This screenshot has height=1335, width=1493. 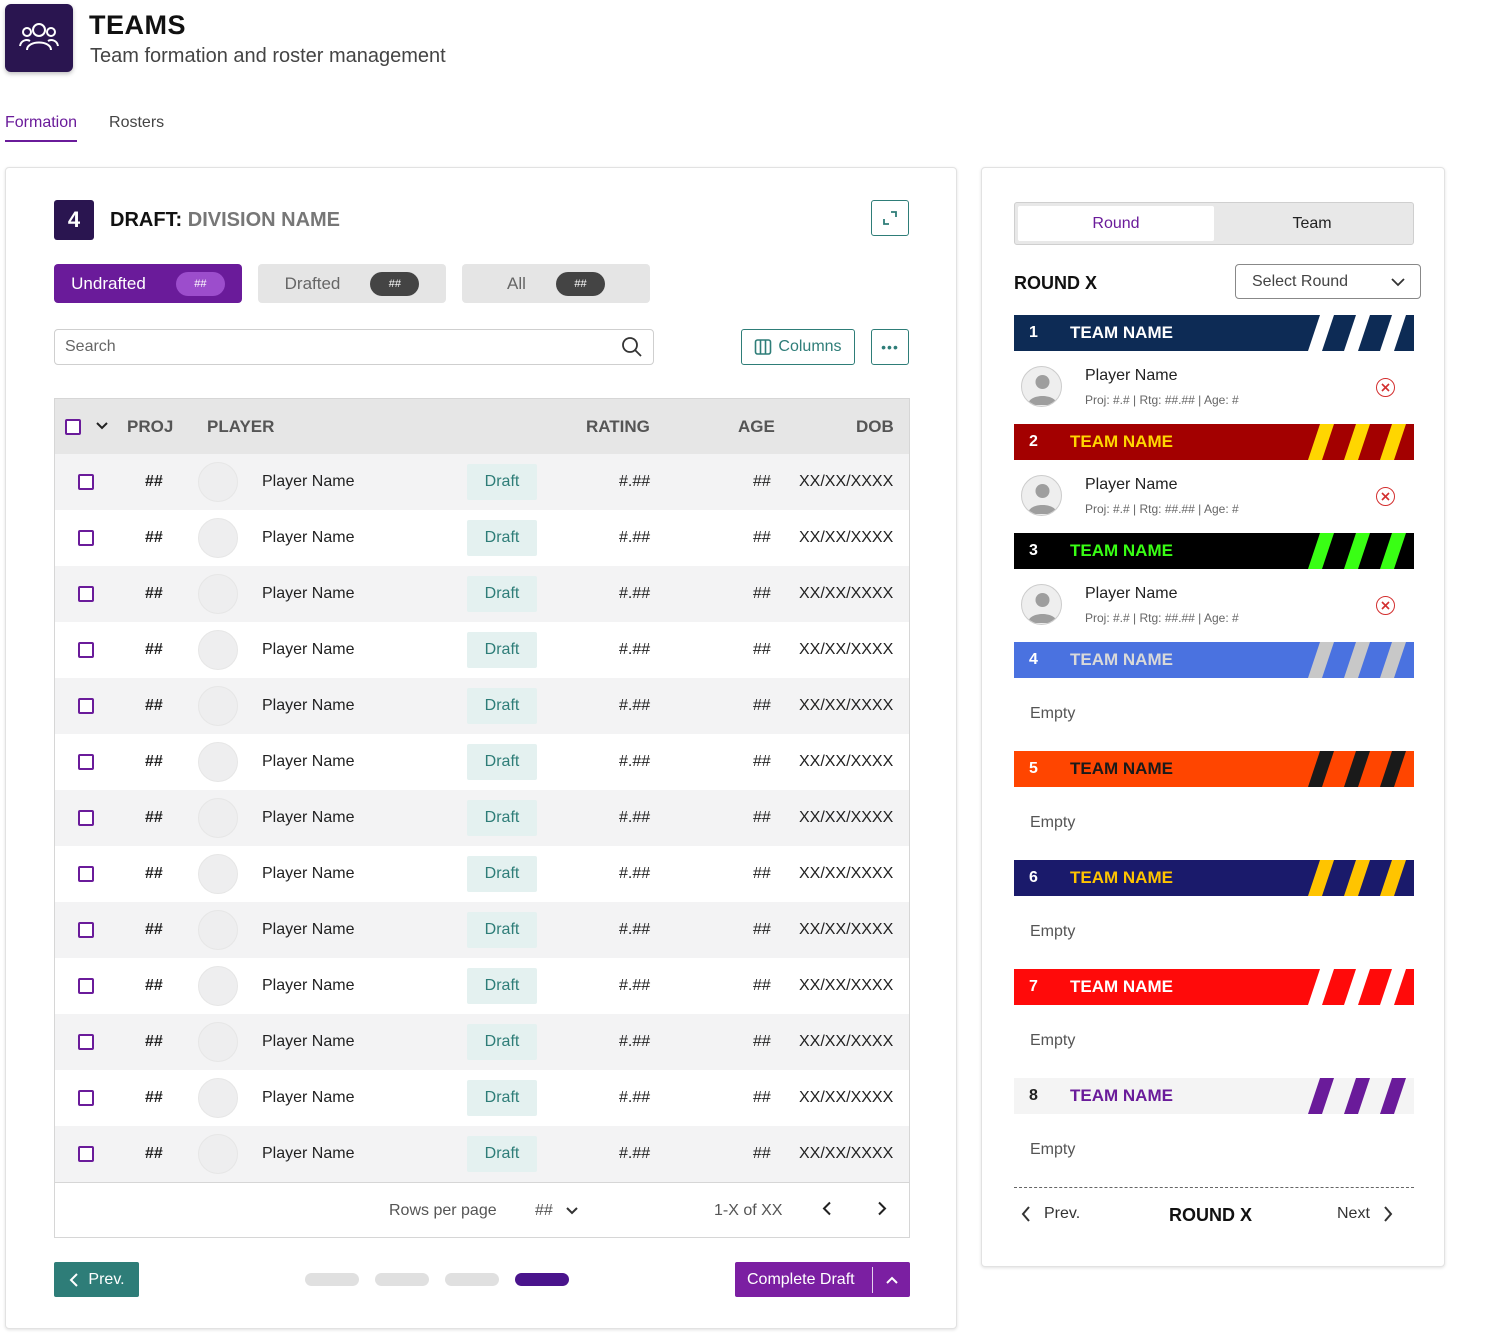 What do you see at coordinates (96, 1279) in the screenshot?
I see `prev-step-button: Prev.` at bounding box center [96, 1279].